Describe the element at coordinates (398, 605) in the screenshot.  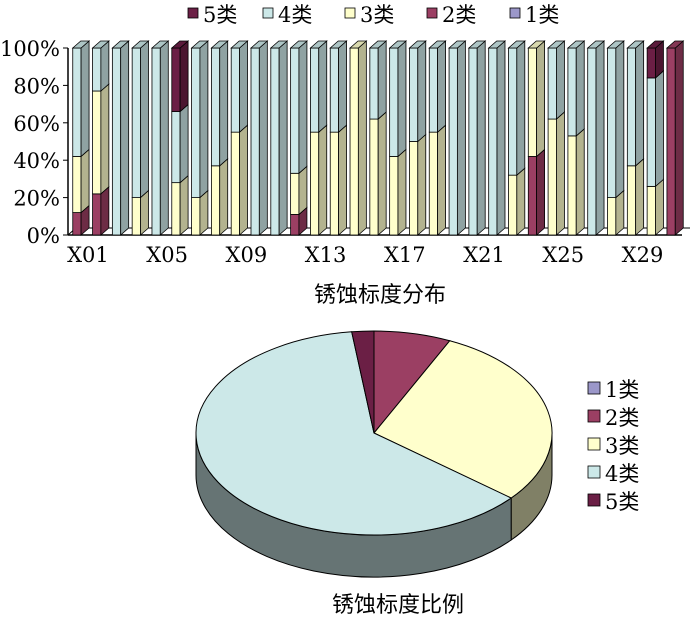
I see `pie-title: 锈蚀标度比例` at that location.